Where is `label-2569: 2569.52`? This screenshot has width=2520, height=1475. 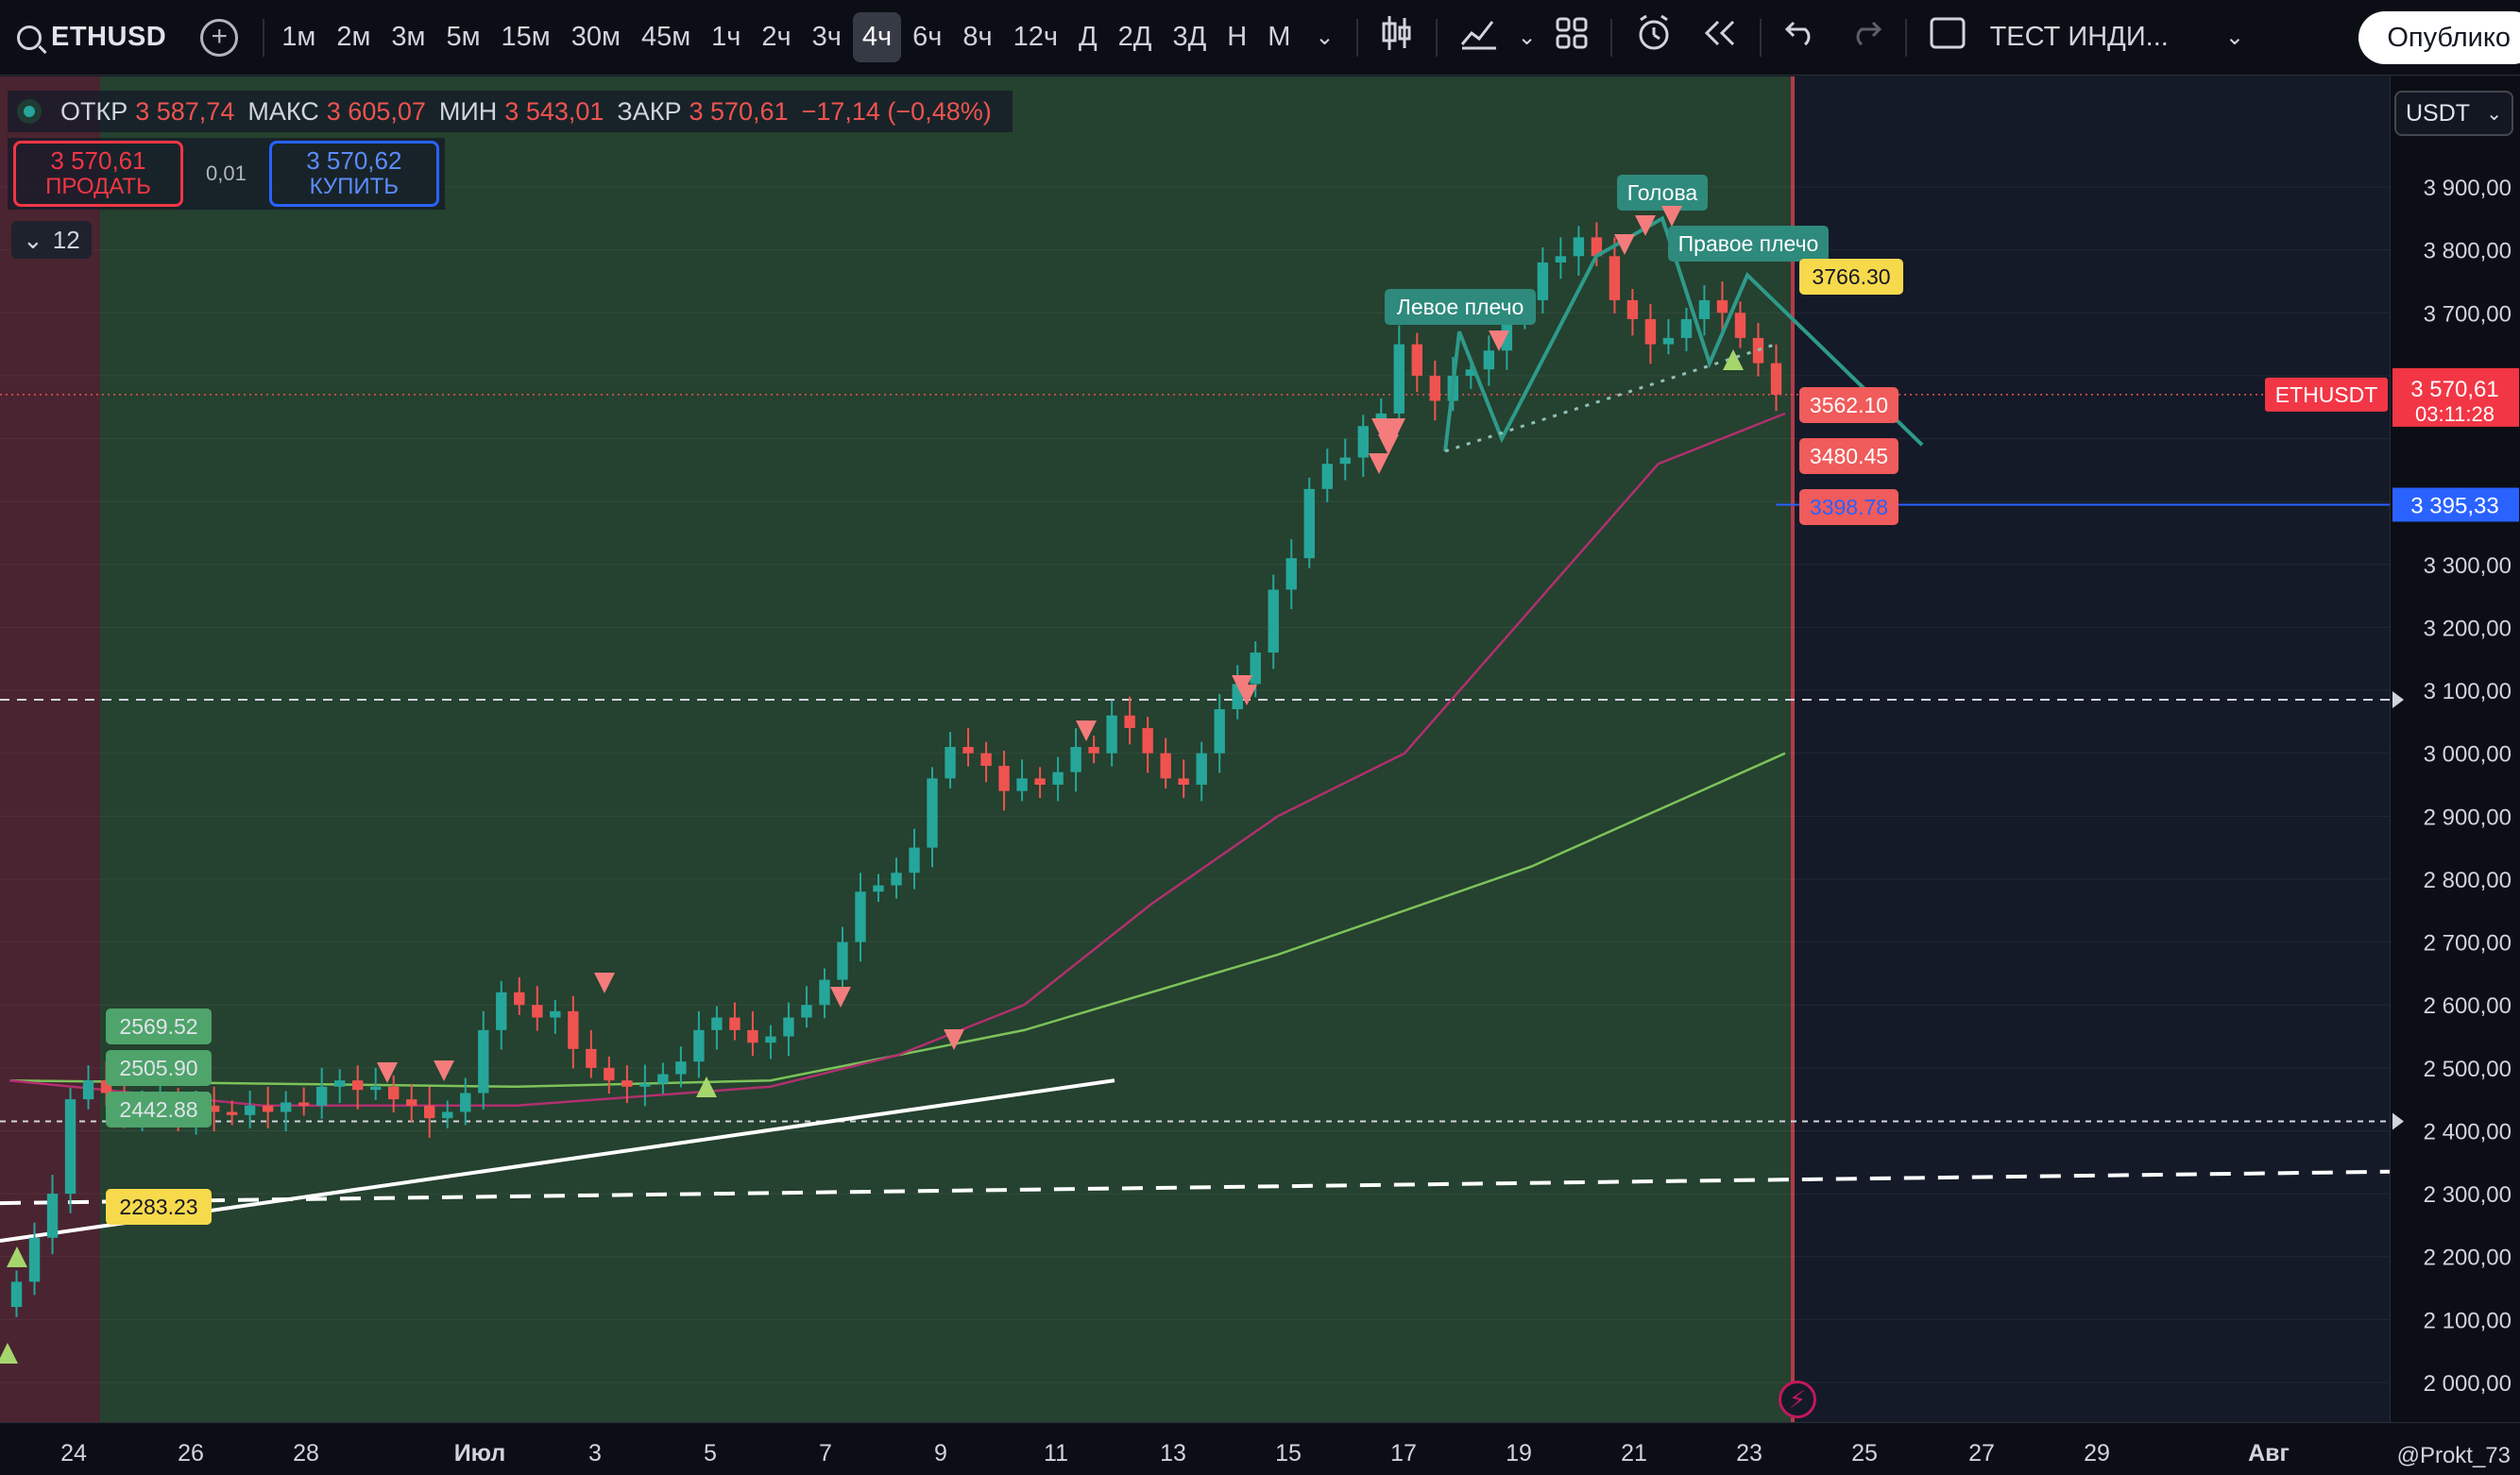
label-2569: 2569.52 is located at coordinates (159, 1026).